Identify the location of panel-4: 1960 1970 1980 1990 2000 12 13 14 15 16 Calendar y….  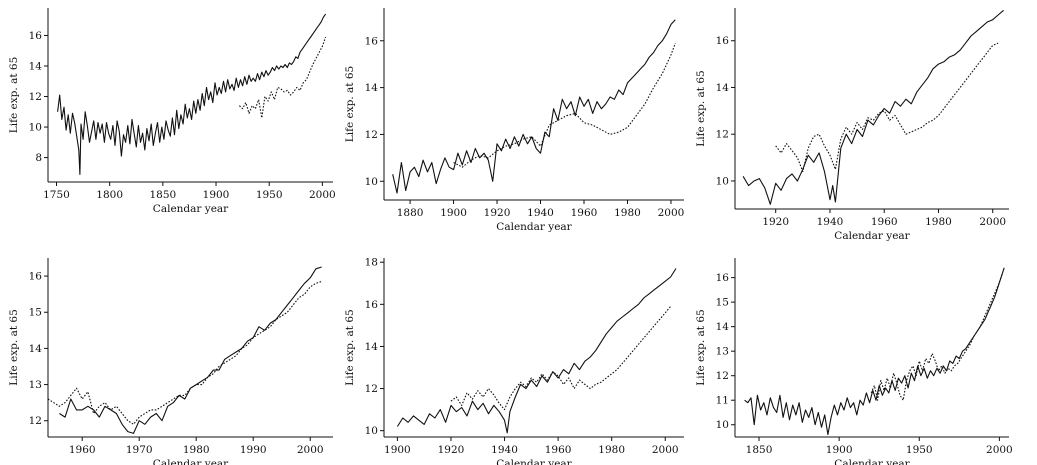
(170, 361).